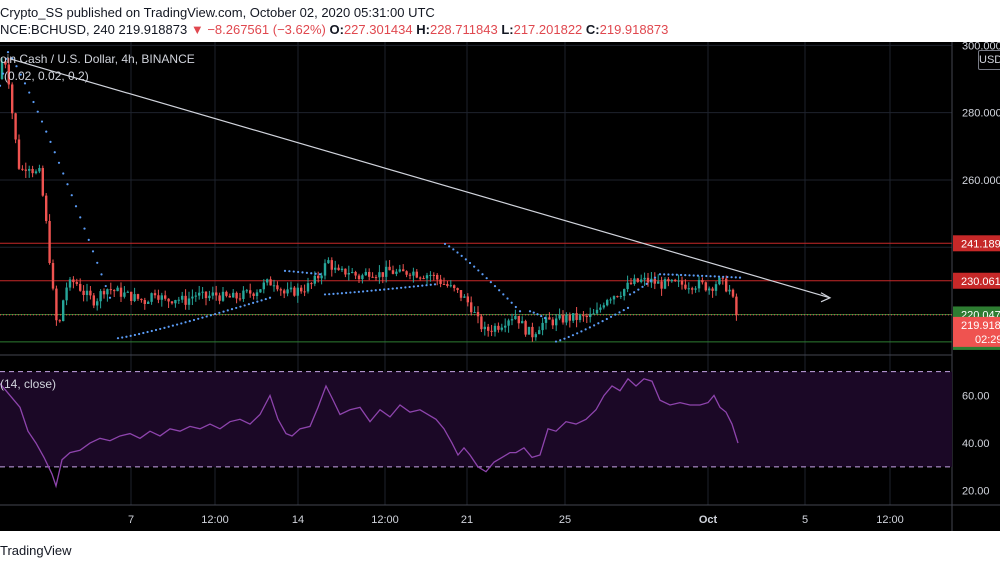 Image resolution: width=1000 pixels, height=569 pixels. Describe the element at coordinates (981, 181) in the screenshot. I see `price-tick-label: 260.000` at that location.